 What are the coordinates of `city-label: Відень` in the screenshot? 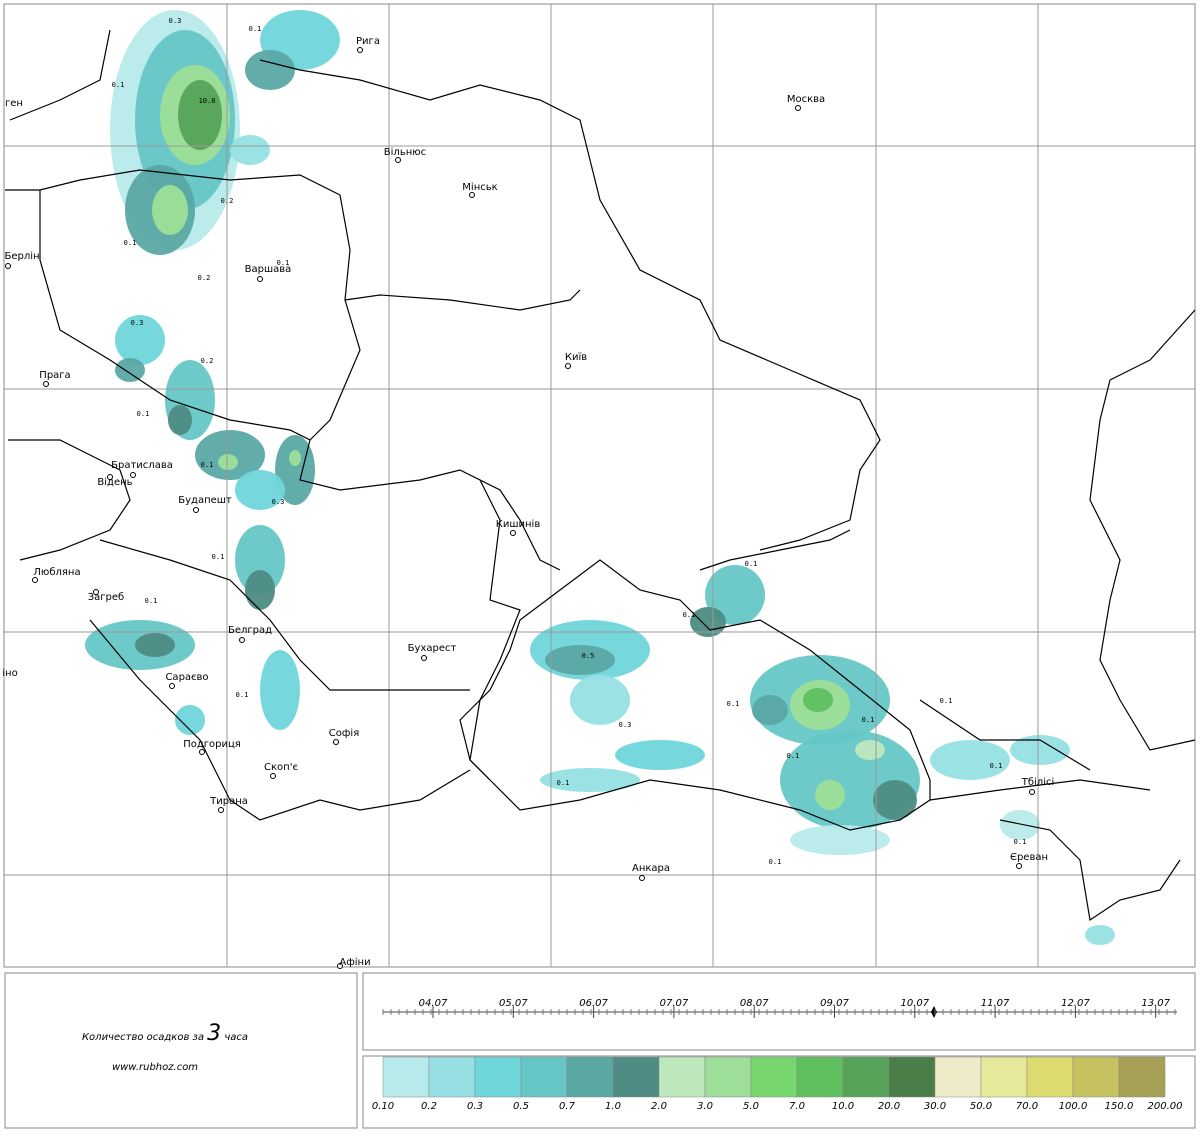 It's located at (114, 482).